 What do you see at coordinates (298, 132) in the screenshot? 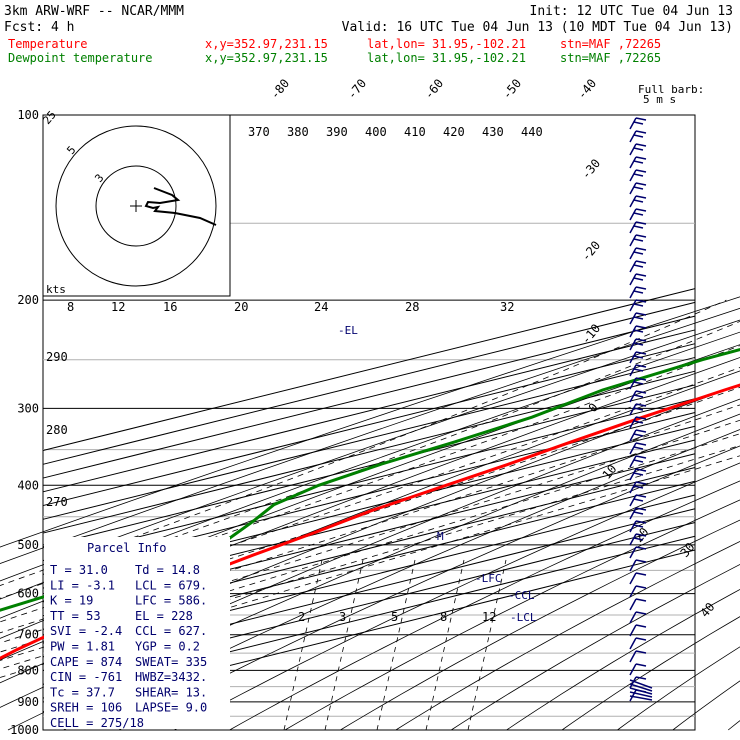
I see `theta-e-label-380: 380` at bounding box center [298, 132].